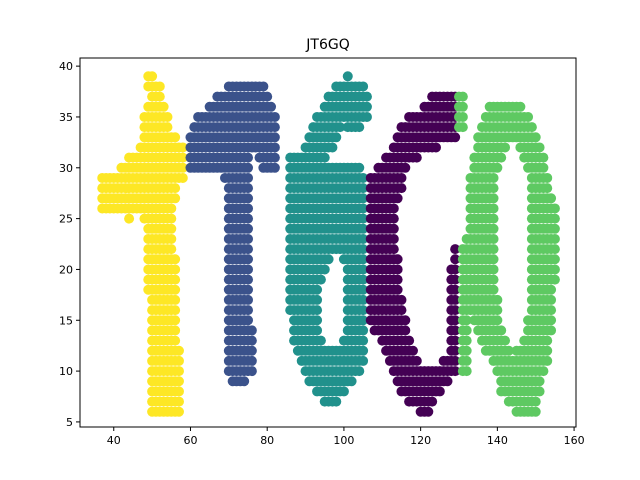  What do you see at coordinates (66, 168) in the screenshot?
I see `y-tick-label: 30` at bounding box center [66, 168].